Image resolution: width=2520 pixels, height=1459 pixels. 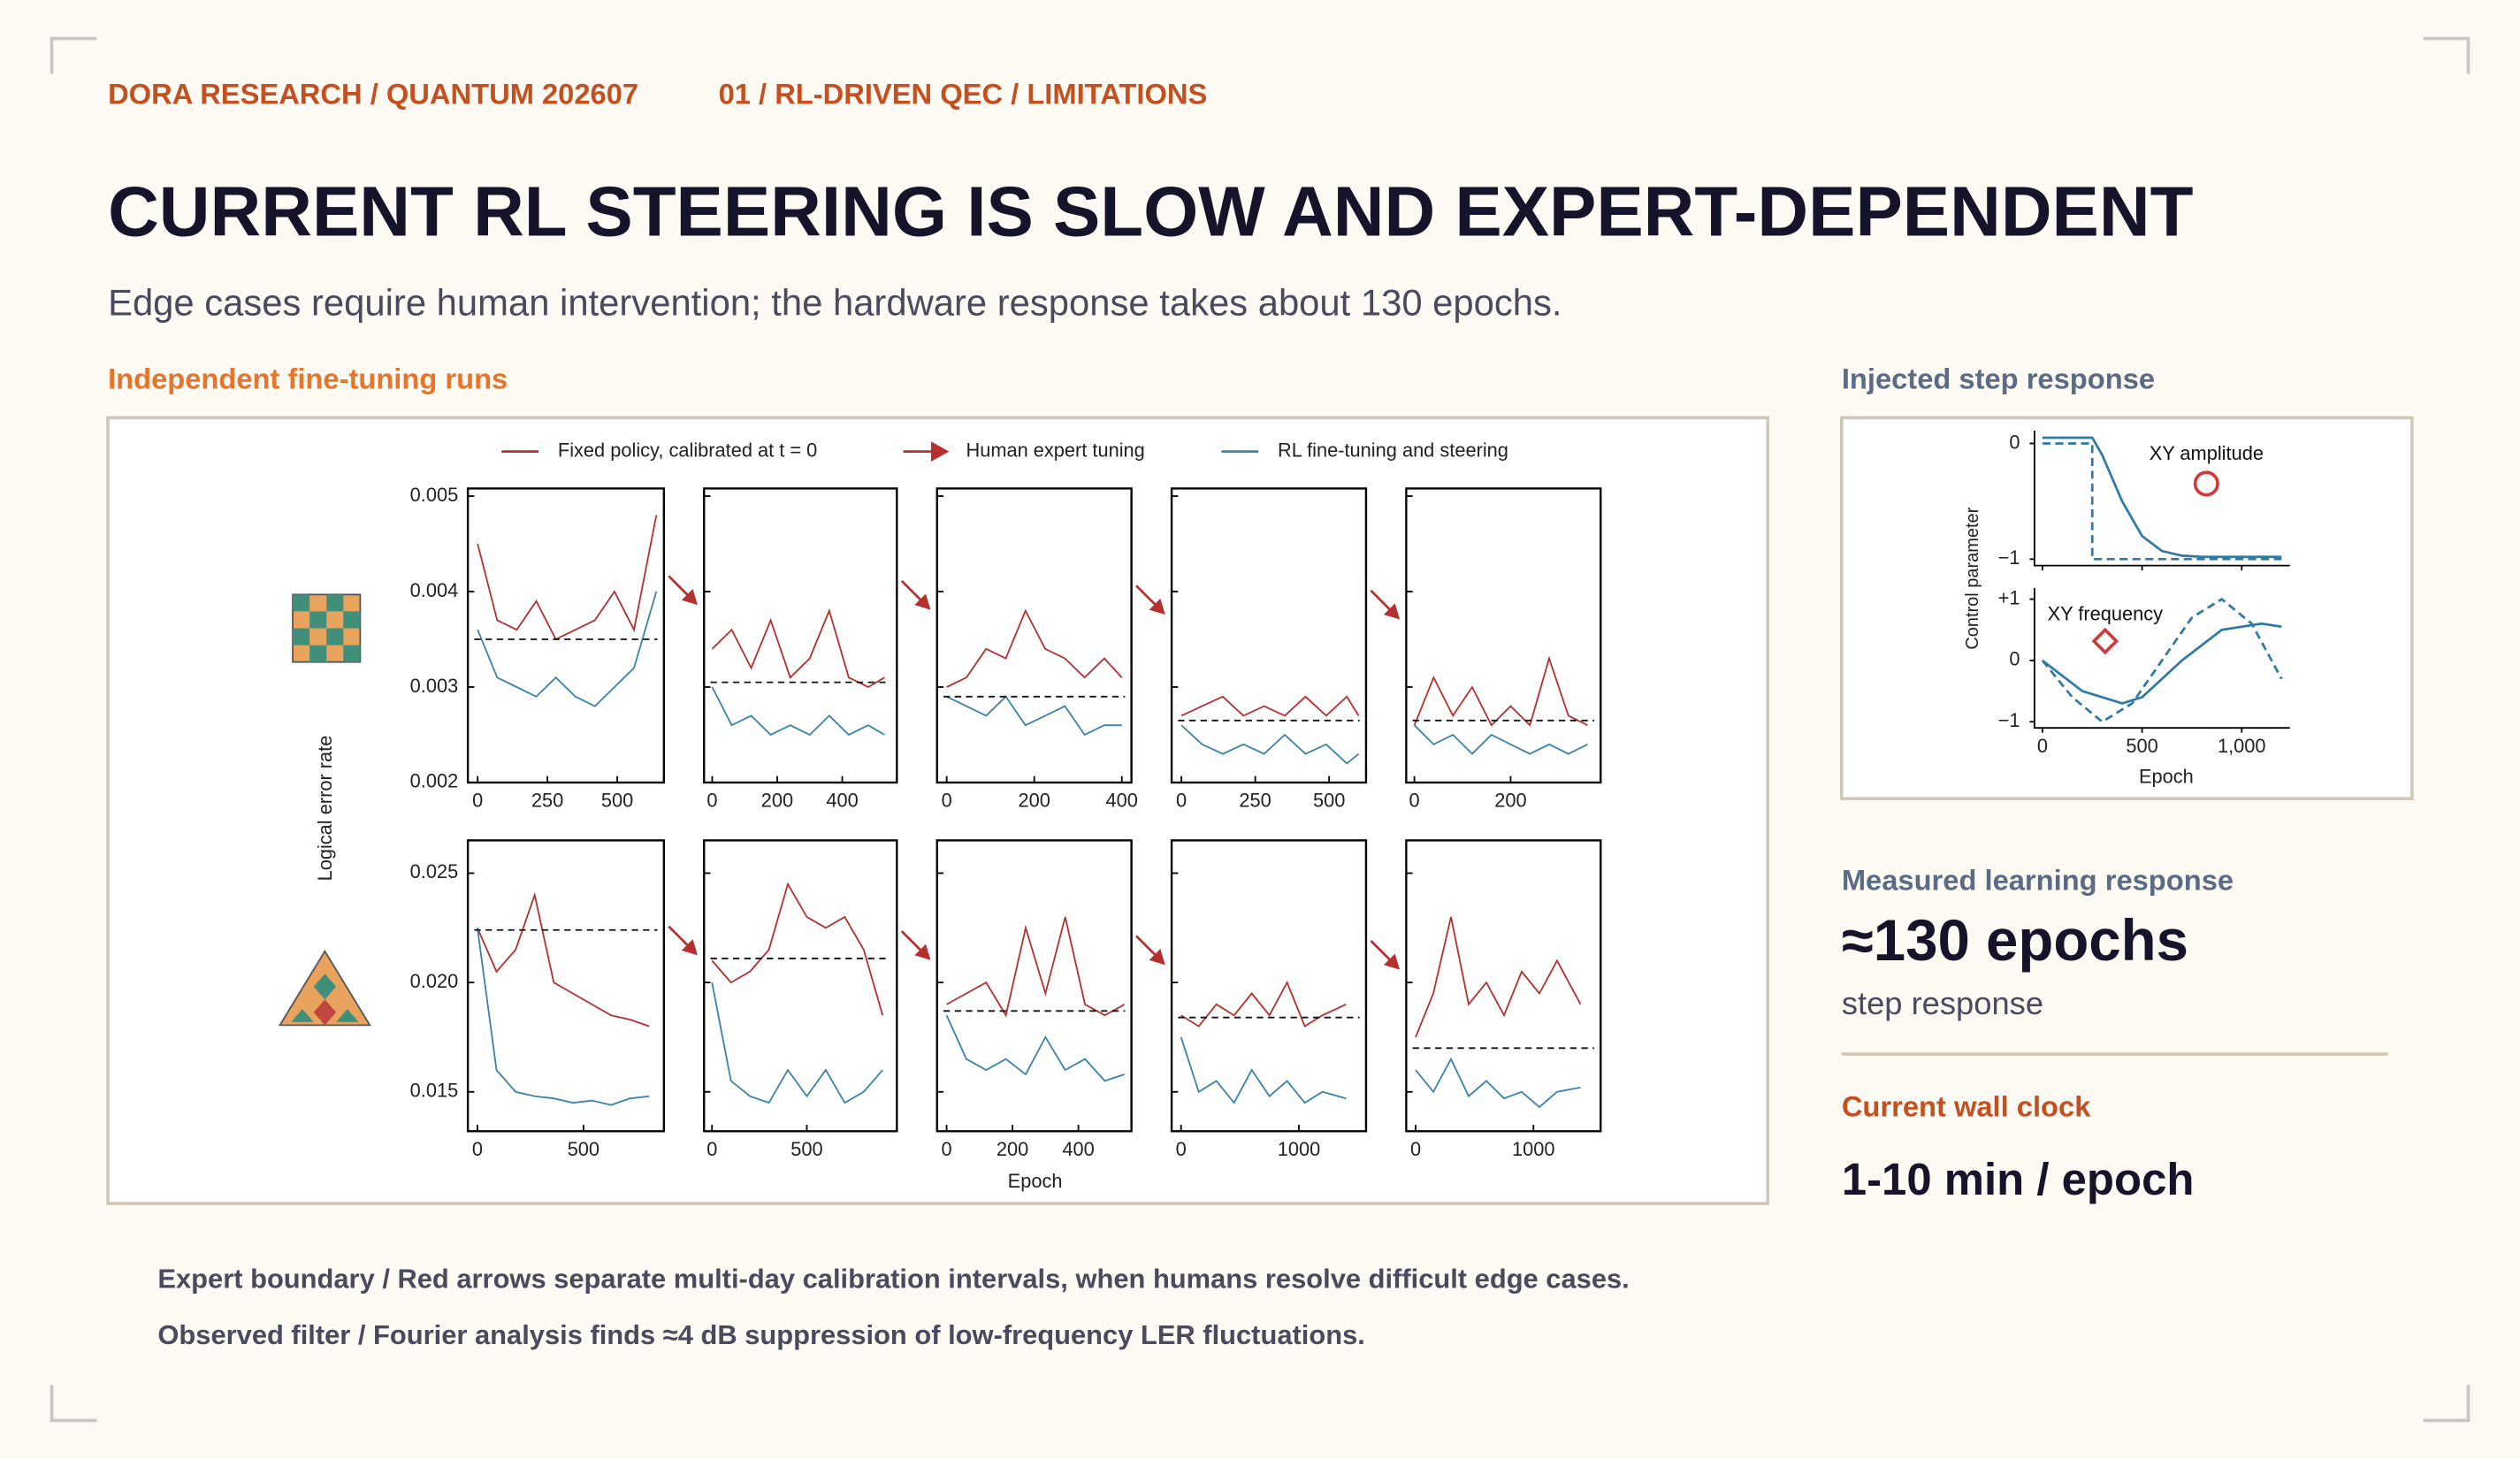 What do you see at coordinates (1055, 450) in the screenshot?
I see `legend-label: Human expert tuning` at bounding box center [1055, 450].